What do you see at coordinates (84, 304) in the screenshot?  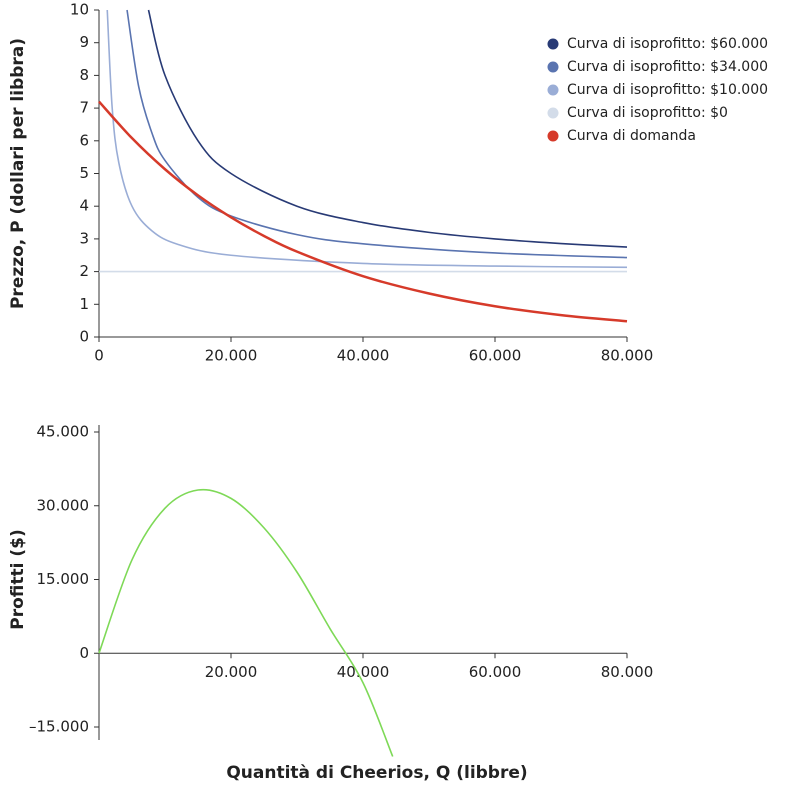 I see `y-tick-label: 1` at bounding box center [84, 304].